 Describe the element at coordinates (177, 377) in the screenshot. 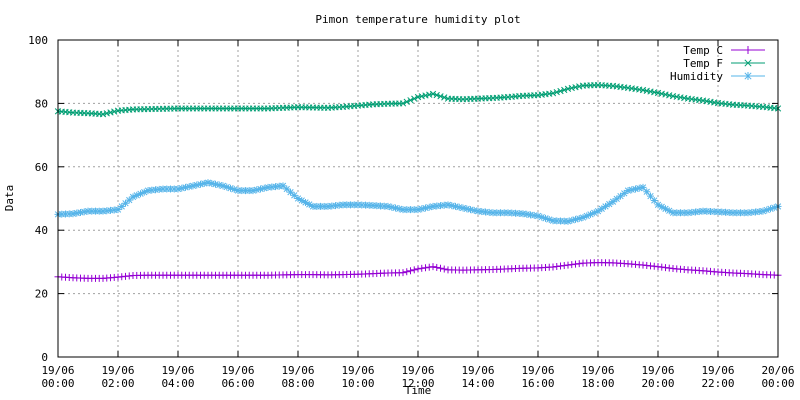

I see `x-tick-label: 19/06 04:00` at that location.